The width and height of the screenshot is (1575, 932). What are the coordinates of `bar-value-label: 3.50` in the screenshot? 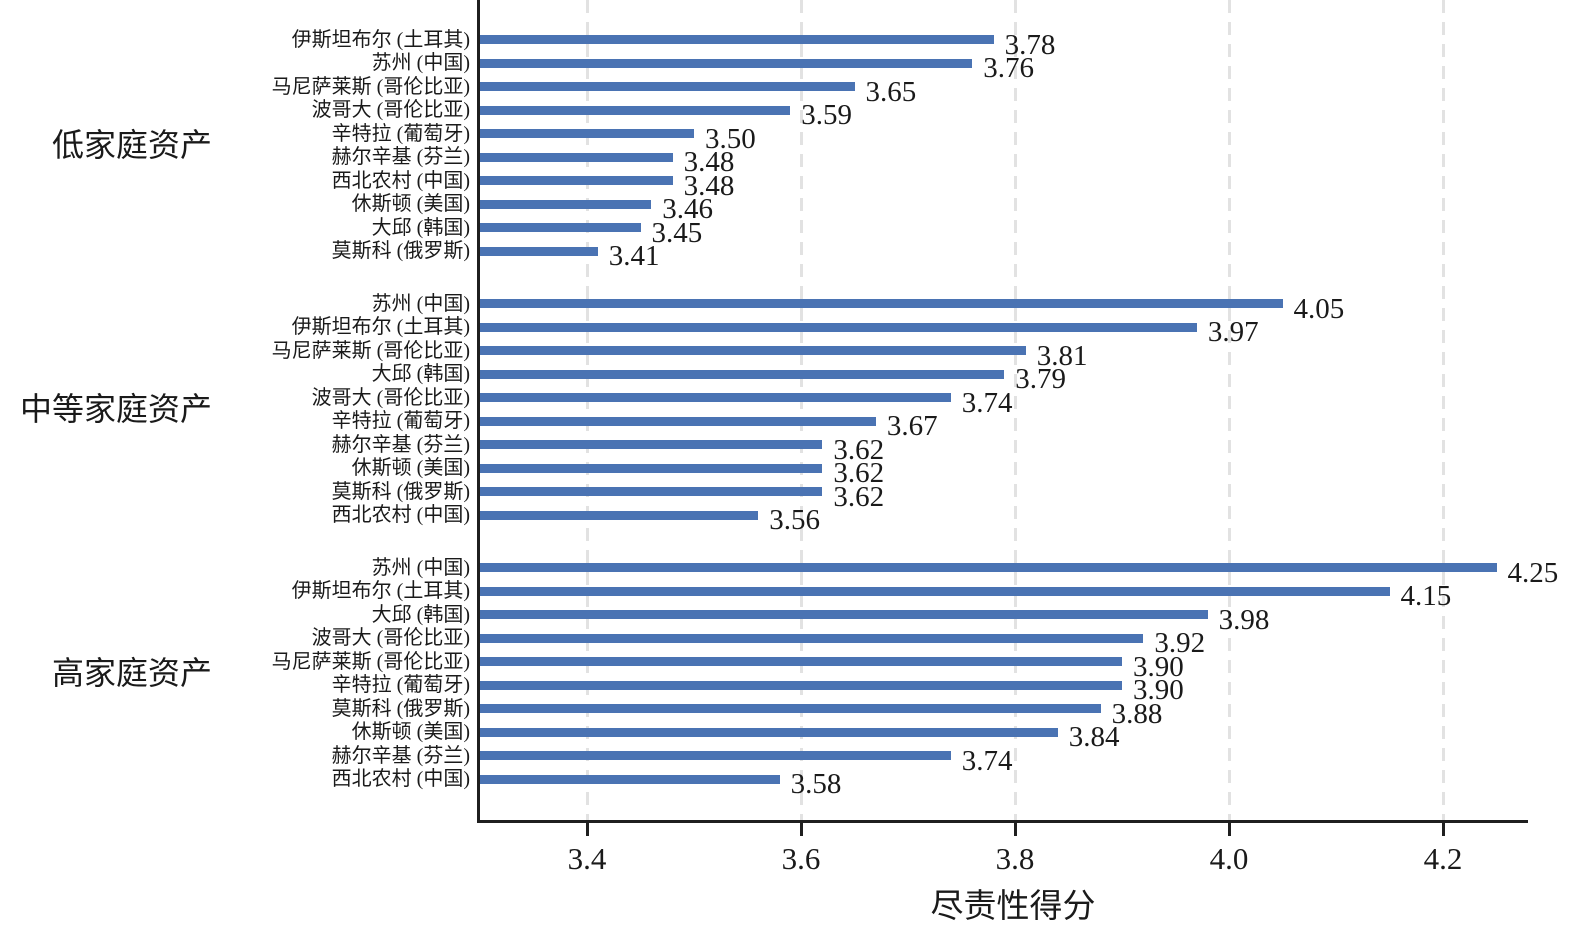 It's located at (730, 138).